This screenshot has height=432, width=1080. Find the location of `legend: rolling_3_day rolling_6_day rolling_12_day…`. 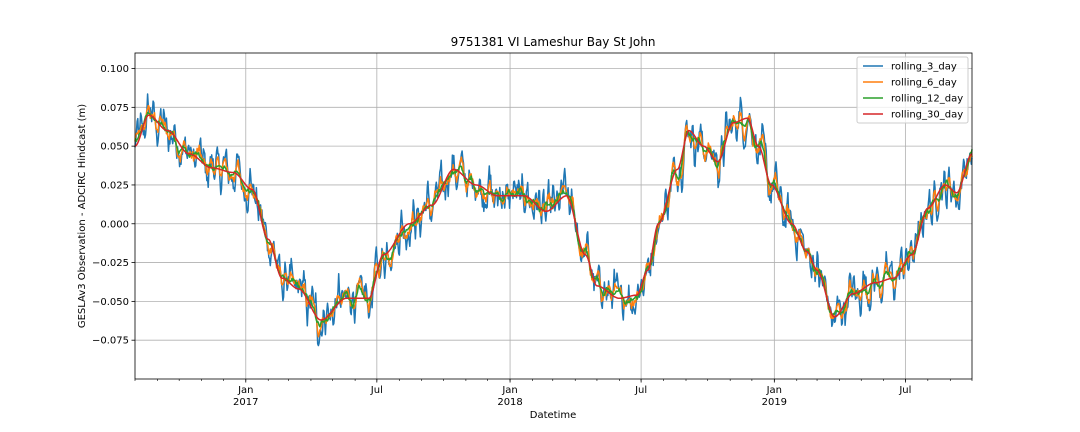

legend: rolling_3_day rolling_6_day rolling_12_day… is located at coordinates (912, 90).